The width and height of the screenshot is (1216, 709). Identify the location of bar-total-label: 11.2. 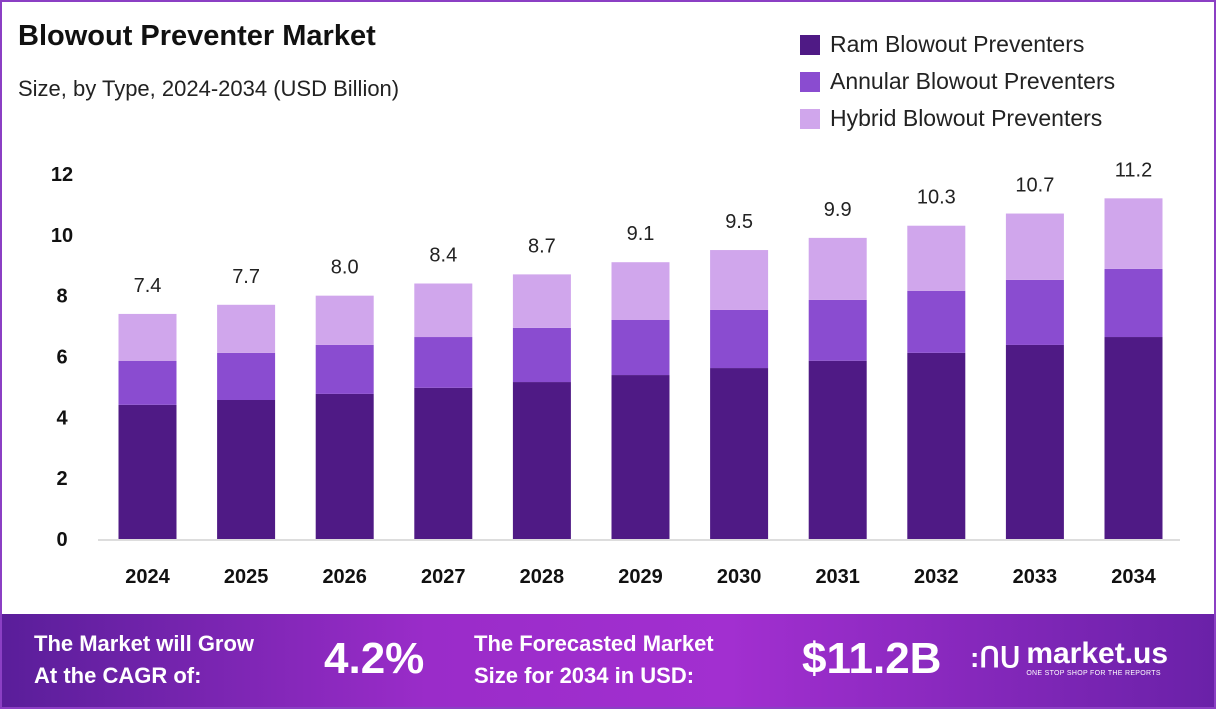
(1133, 170).